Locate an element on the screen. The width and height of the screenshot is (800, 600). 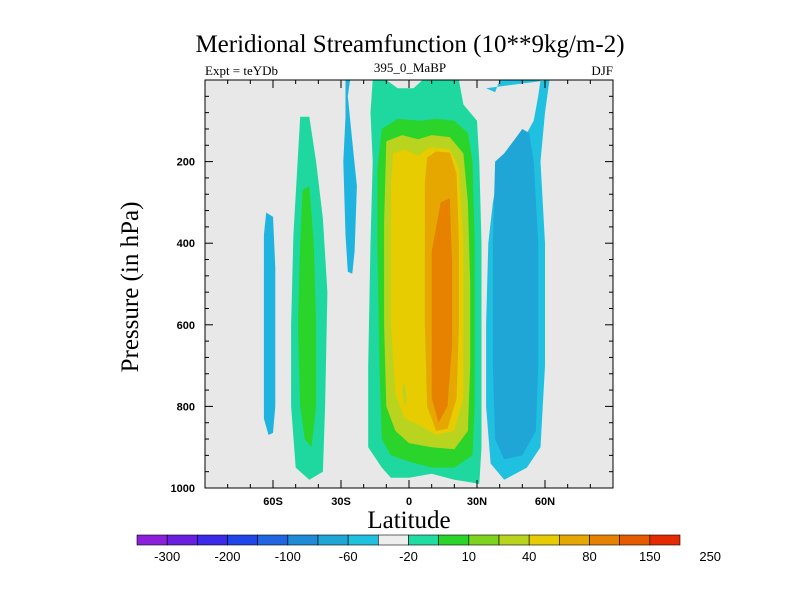
y-tick-label: 600 is located at coordinates (186, 326).